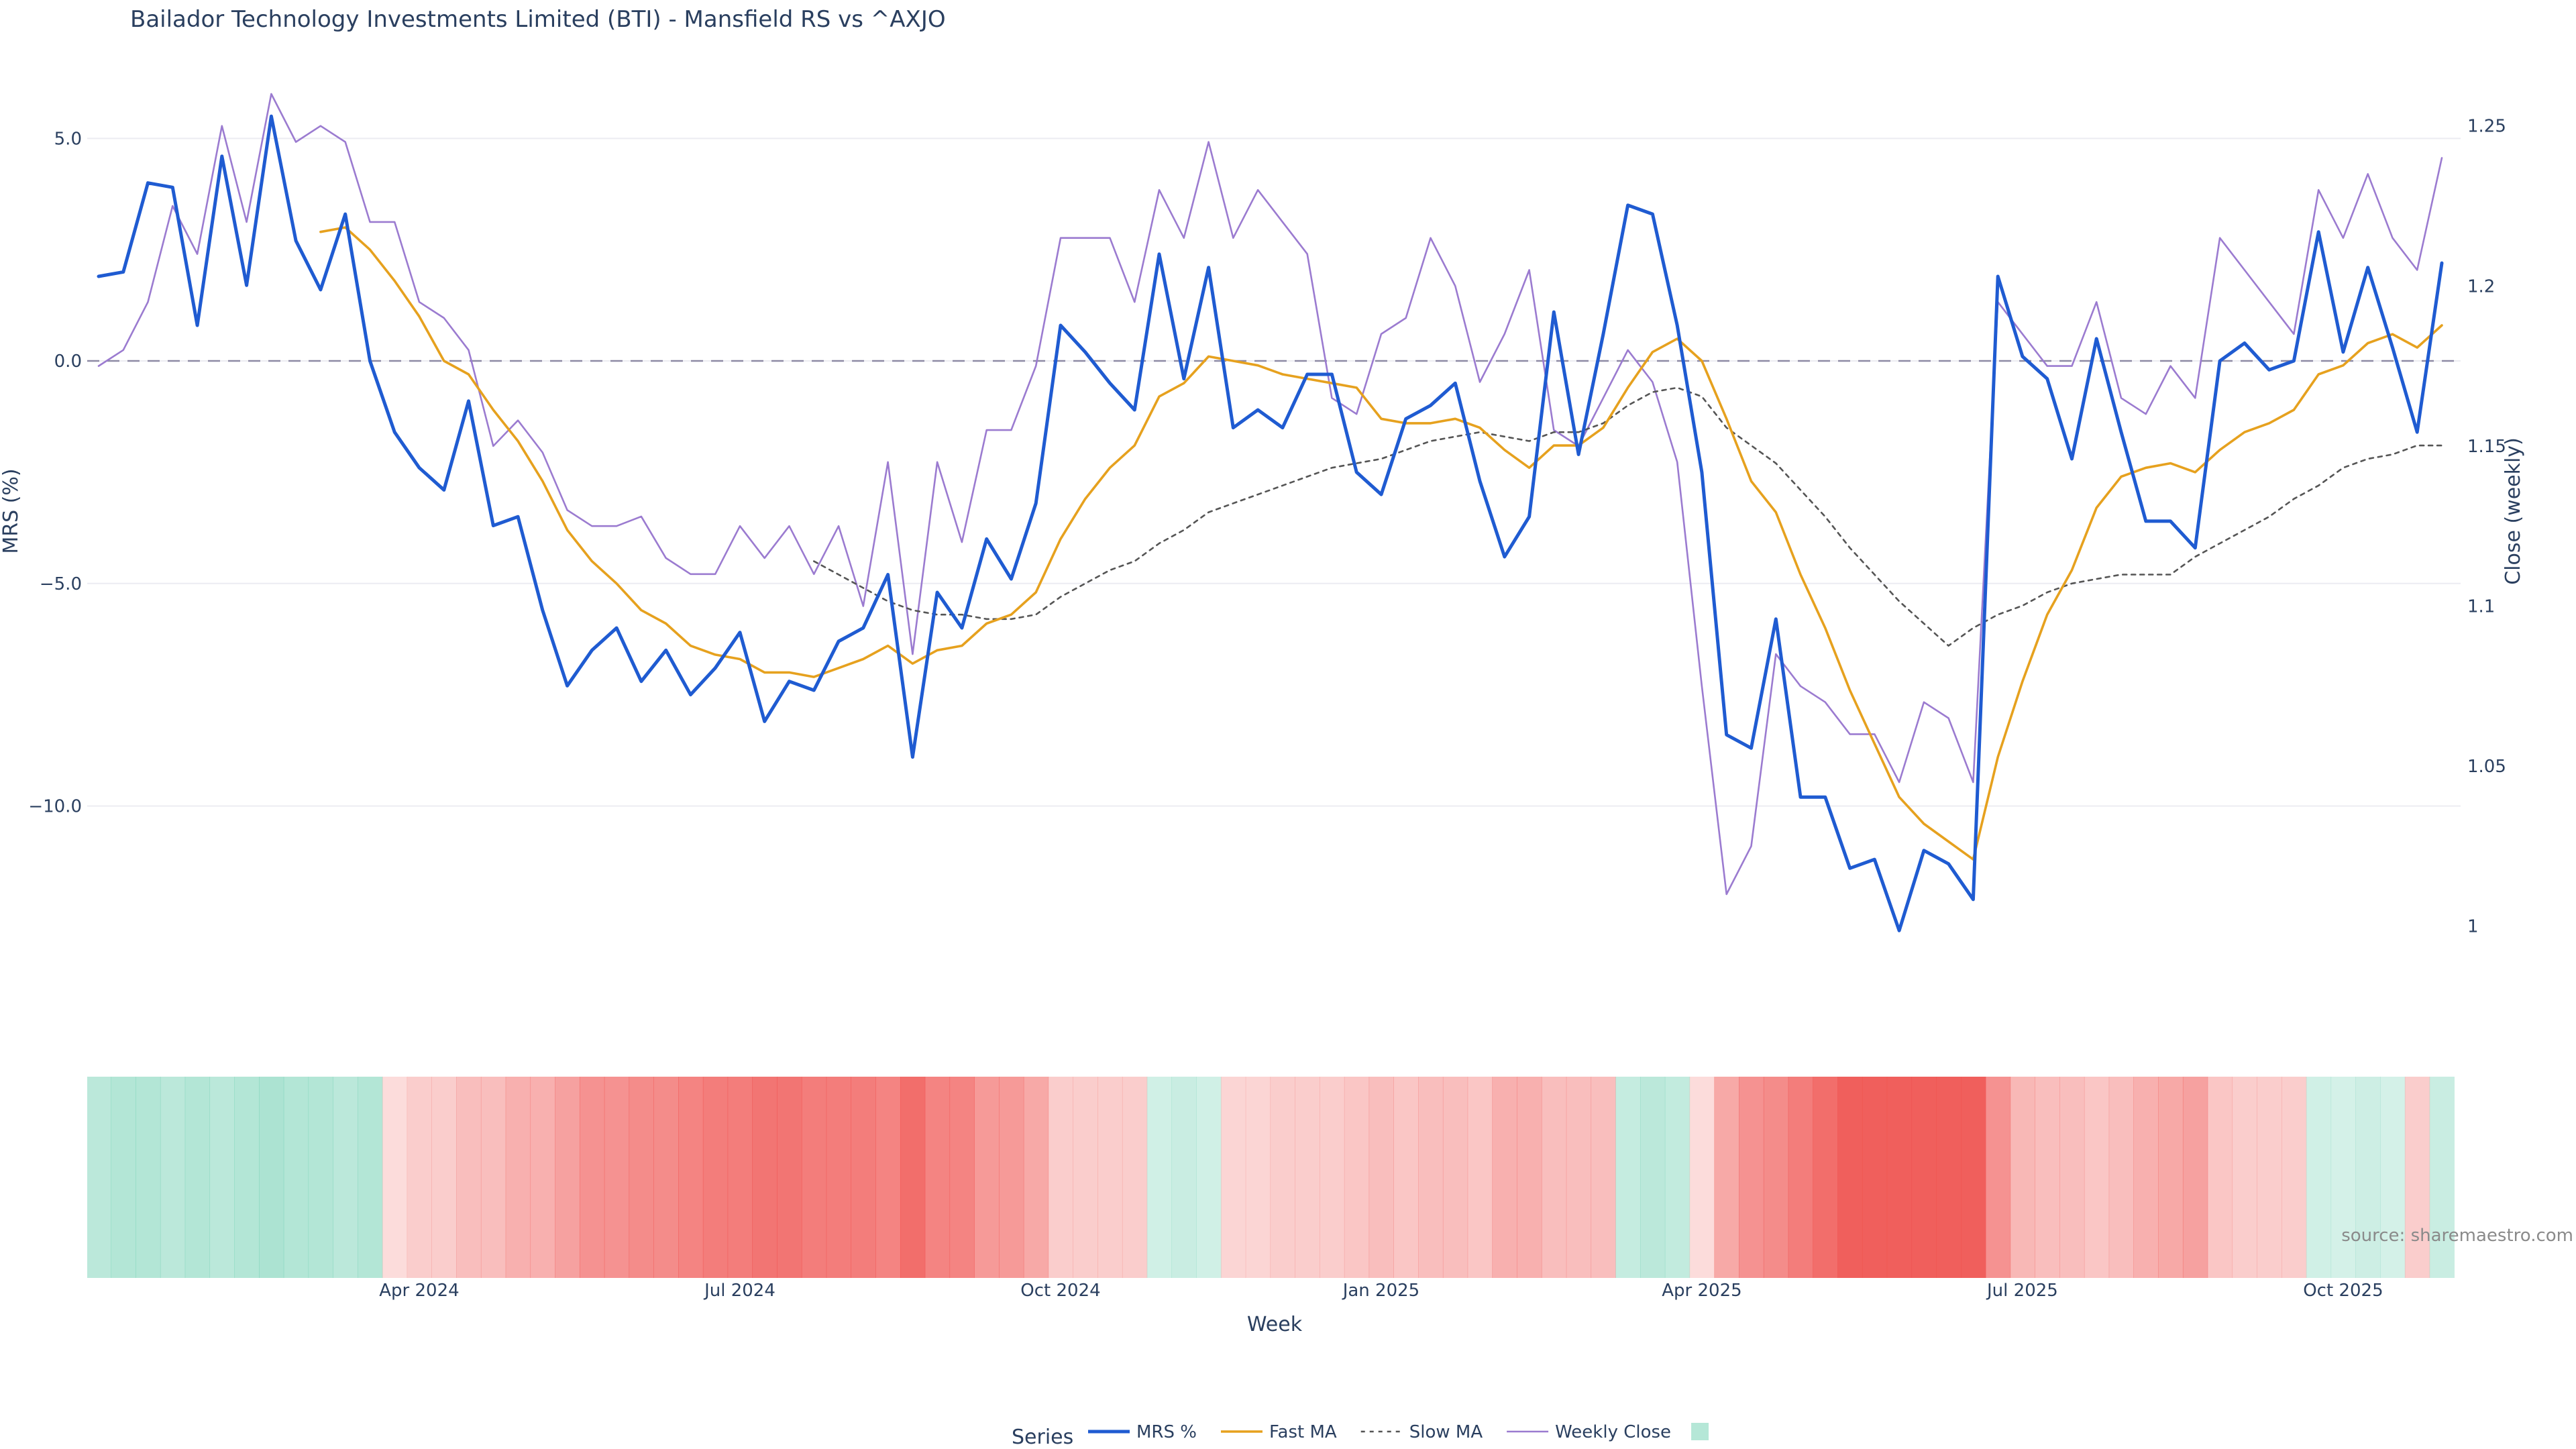 The image size is (2576, 1449). What do you see at coordinates (1701, 1291) in the screenshot?
I see `x-tick-label: Apr 2025` at bounding box center [1701, 1291].